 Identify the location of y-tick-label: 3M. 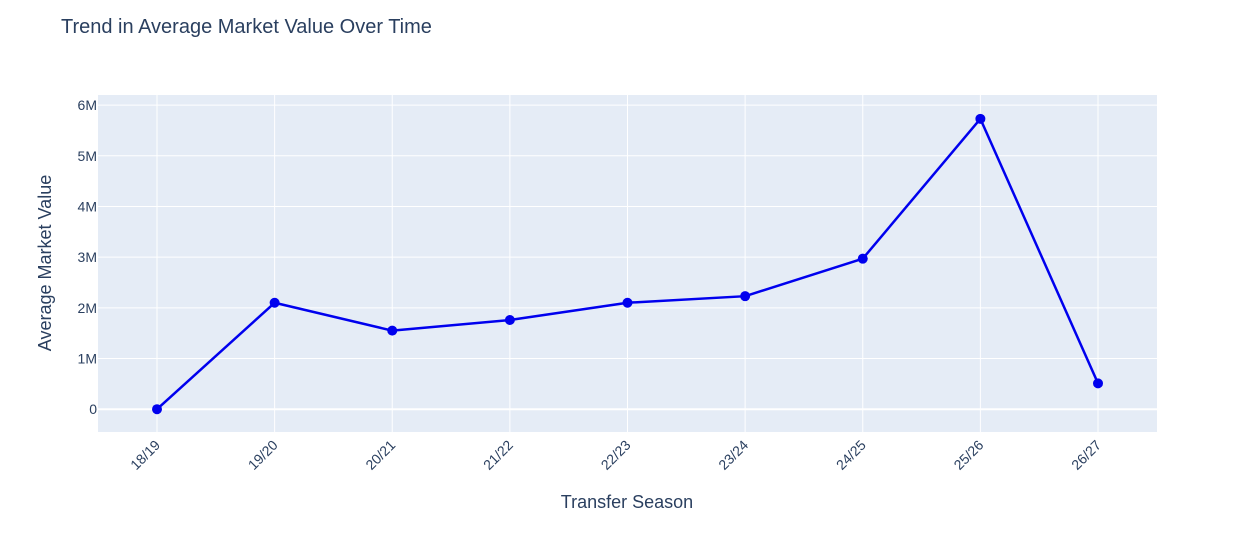
(87, 257).